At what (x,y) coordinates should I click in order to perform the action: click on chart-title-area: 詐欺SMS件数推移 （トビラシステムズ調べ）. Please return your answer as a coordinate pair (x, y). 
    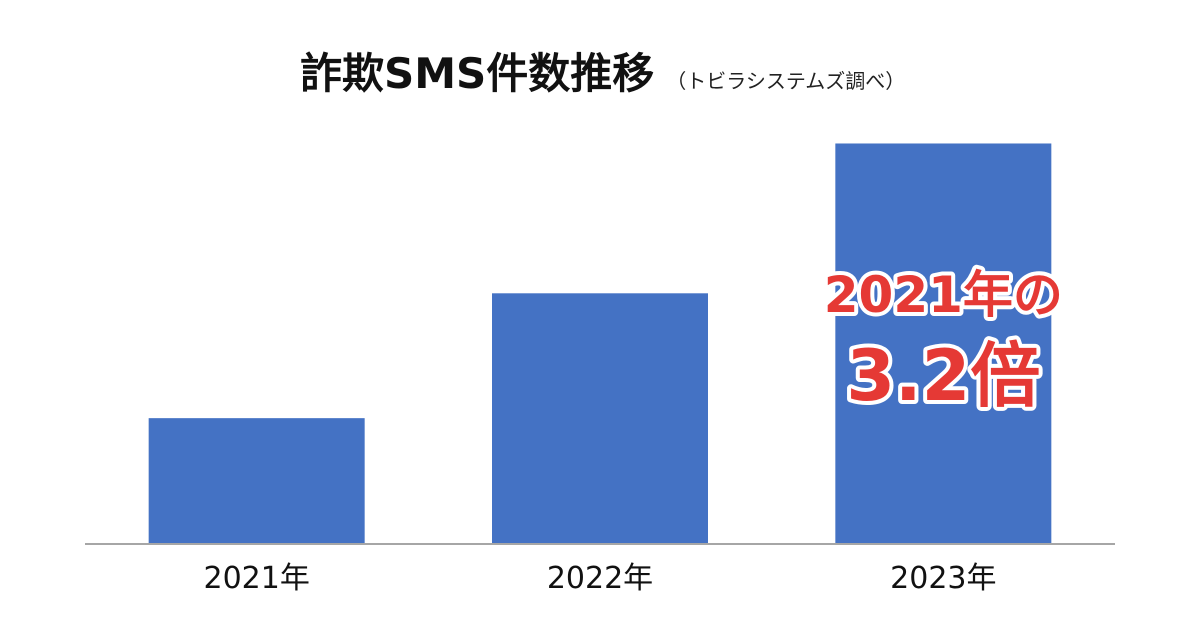
    Looking at the image, I should click on (602, 70).